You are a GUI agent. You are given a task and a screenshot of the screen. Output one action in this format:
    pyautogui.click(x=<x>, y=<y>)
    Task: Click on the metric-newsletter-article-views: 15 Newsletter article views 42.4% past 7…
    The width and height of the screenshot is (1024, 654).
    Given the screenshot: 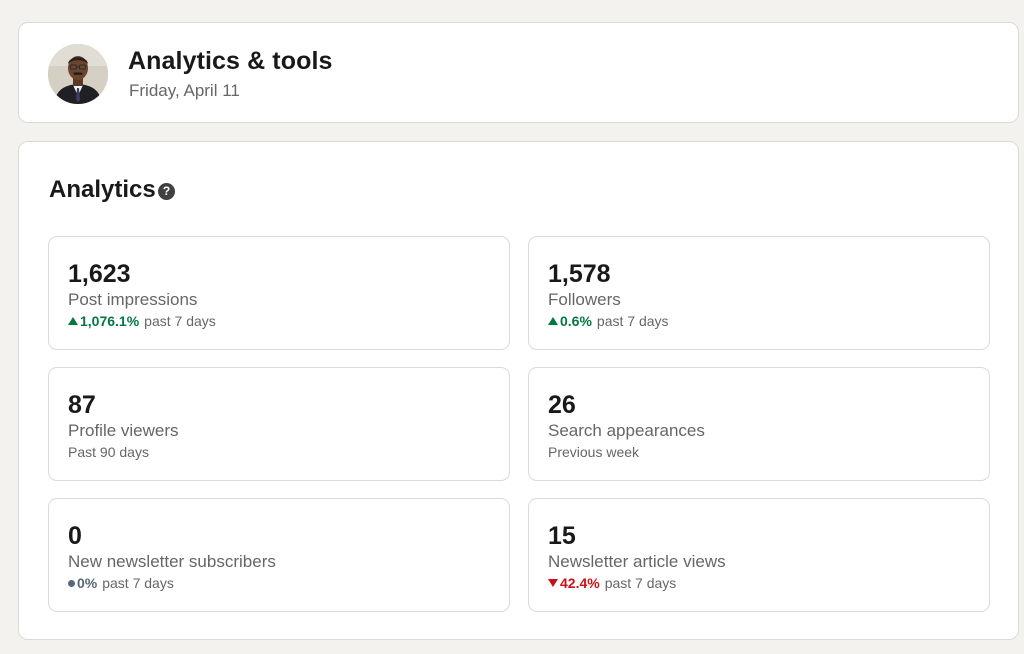 What is the action you would take?
    pyautogui.click(x=759, y=555)
    